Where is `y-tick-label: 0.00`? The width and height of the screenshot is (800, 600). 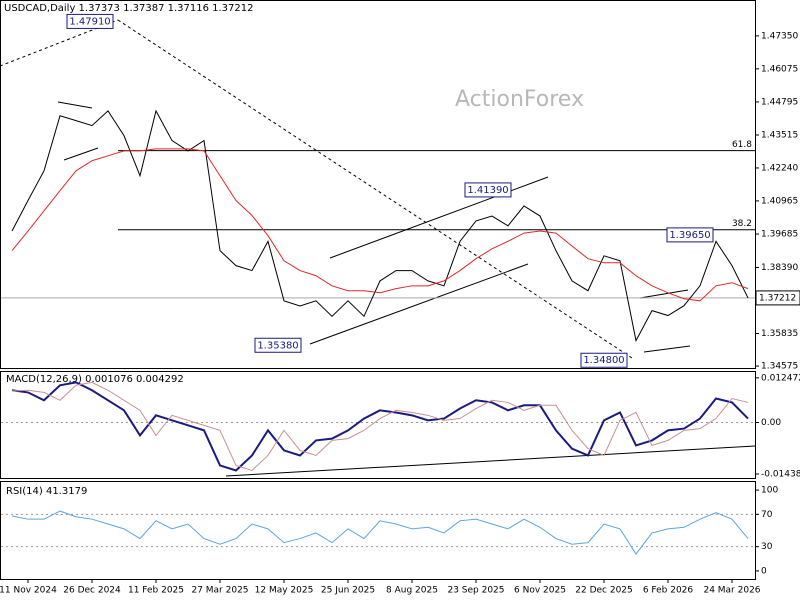 y-tick-label: 0.00 is located at coordinates (771, 423).